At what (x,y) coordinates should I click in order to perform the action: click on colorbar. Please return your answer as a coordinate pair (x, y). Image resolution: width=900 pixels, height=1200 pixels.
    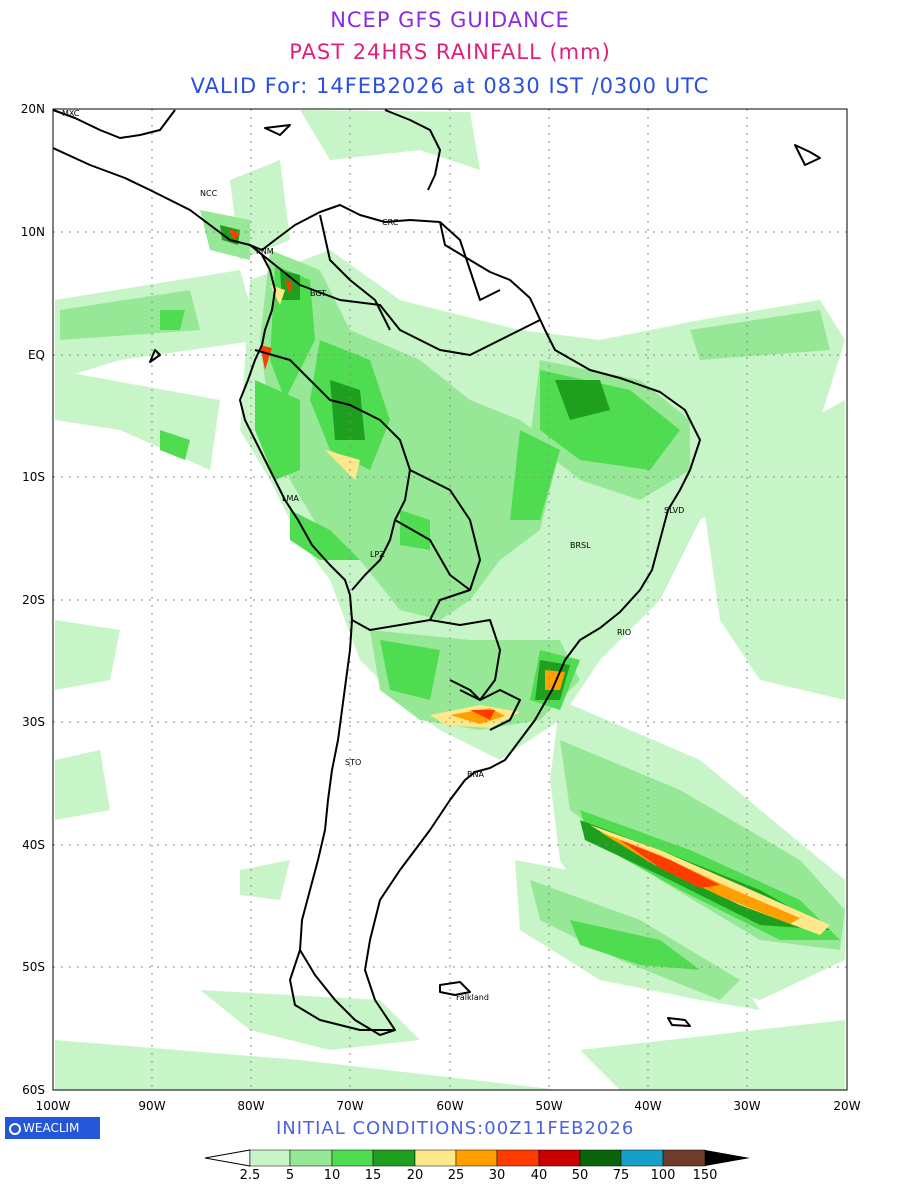
    Looking at the image, I should click on (477, 1158).